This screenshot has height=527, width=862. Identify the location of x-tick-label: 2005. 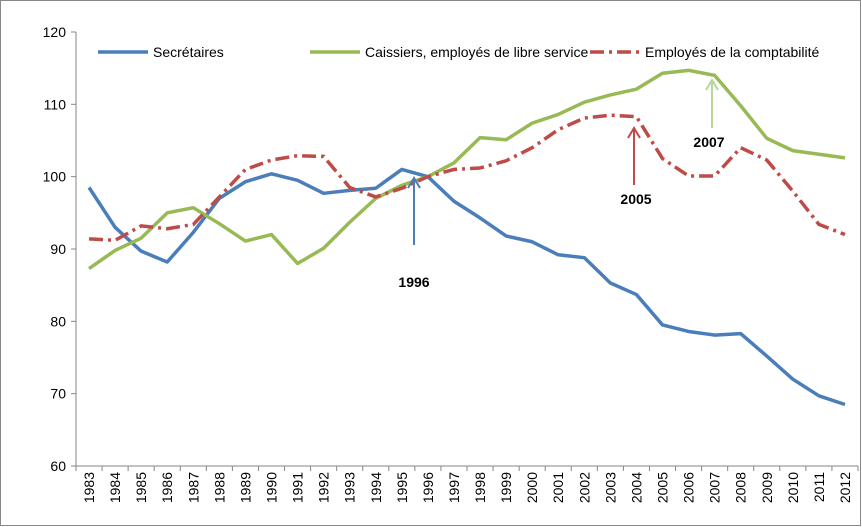
(663, 487).